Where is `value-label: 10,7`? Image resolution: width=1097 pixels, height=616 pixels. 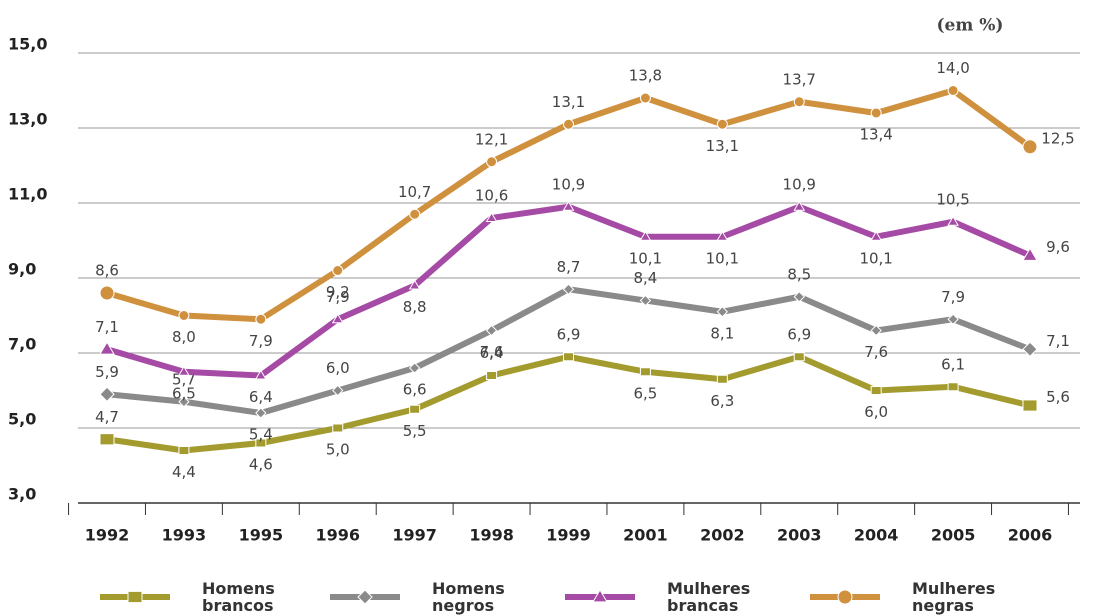 value-label: 10,7 is located at coordinates (414, 192).